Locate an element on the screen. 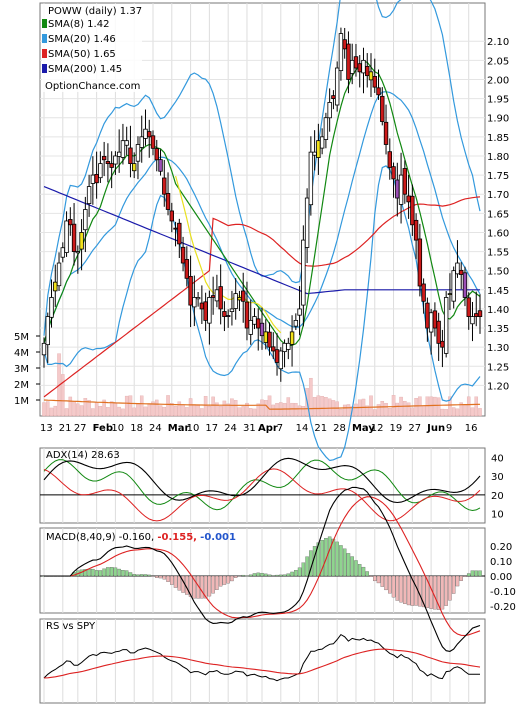  legend-sma50: SMA(50) 1.65 is located at coordinates (82, 54).